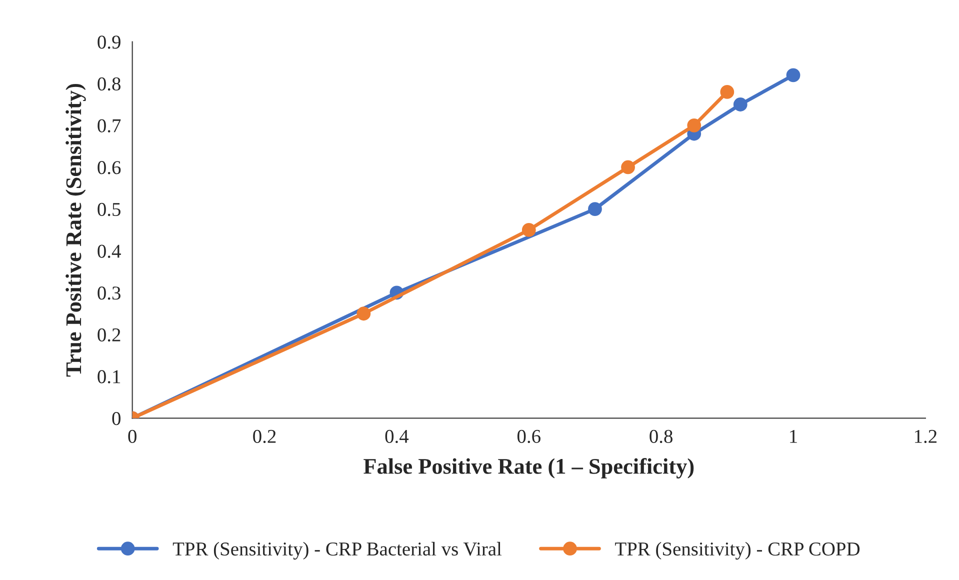  Describe the element at coordinates (109, 335) in the screenshot. I see `y-tick-label: 0.2` at that location.